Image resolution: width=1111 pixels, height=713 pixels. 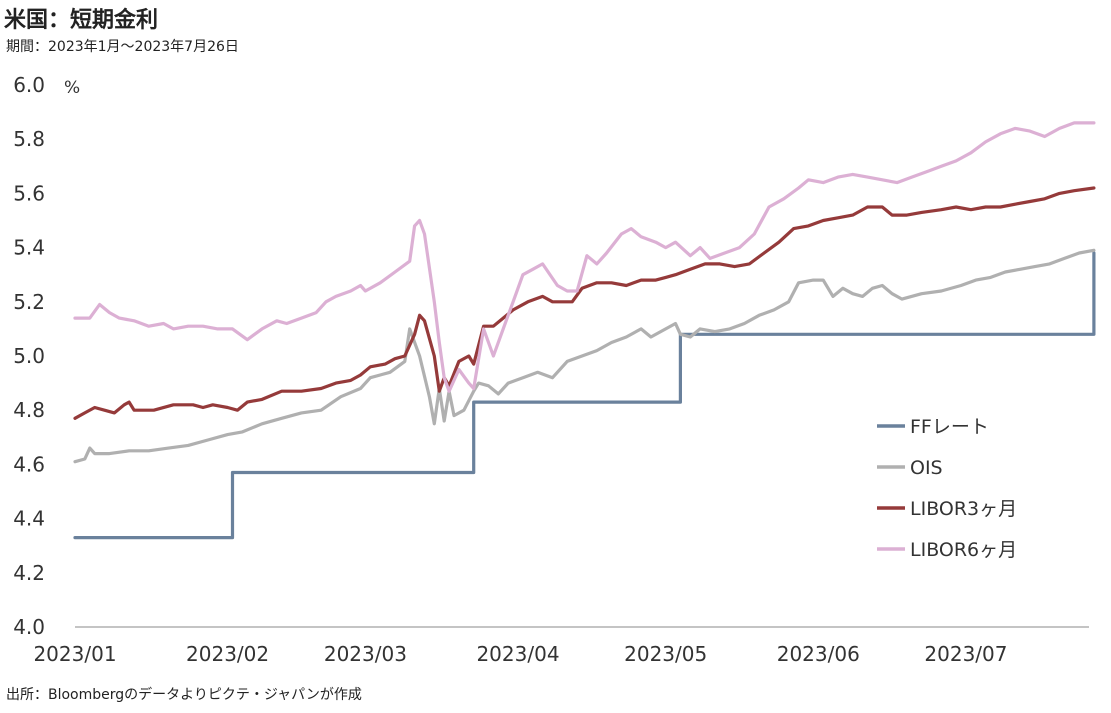 I want to click on y-axis-unit: %, so click(x=72, y=88).